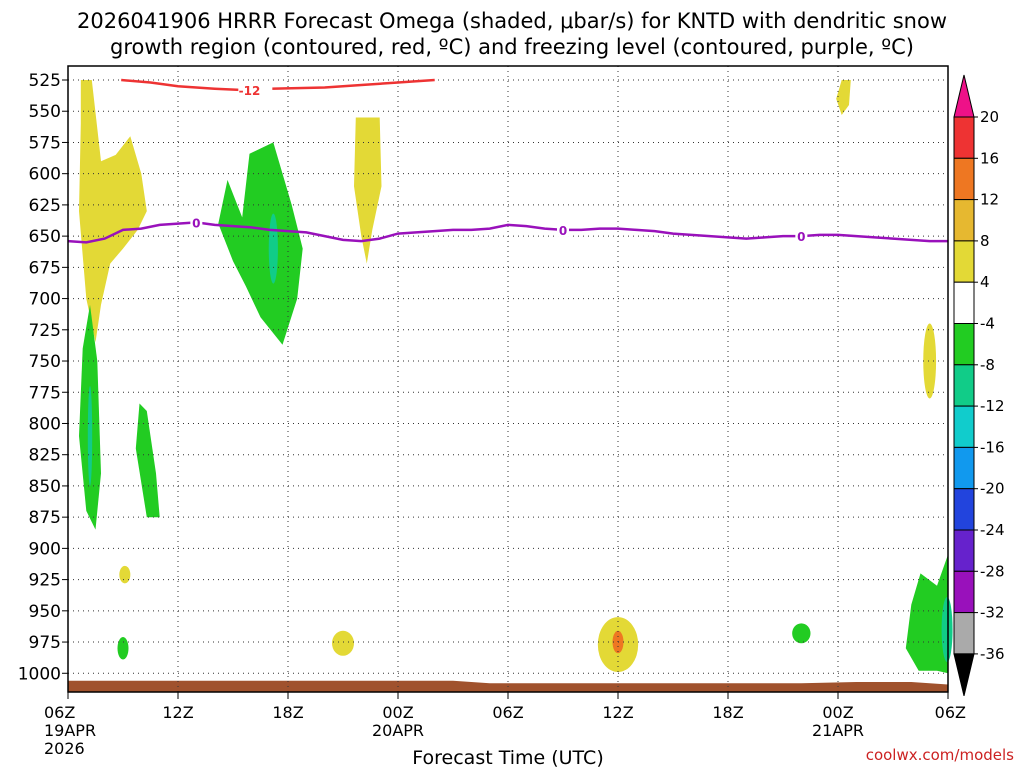 The height and width of the screenshot is (768, 1024). I want to click on y-tick-label-525: 525, so click(45, 81).